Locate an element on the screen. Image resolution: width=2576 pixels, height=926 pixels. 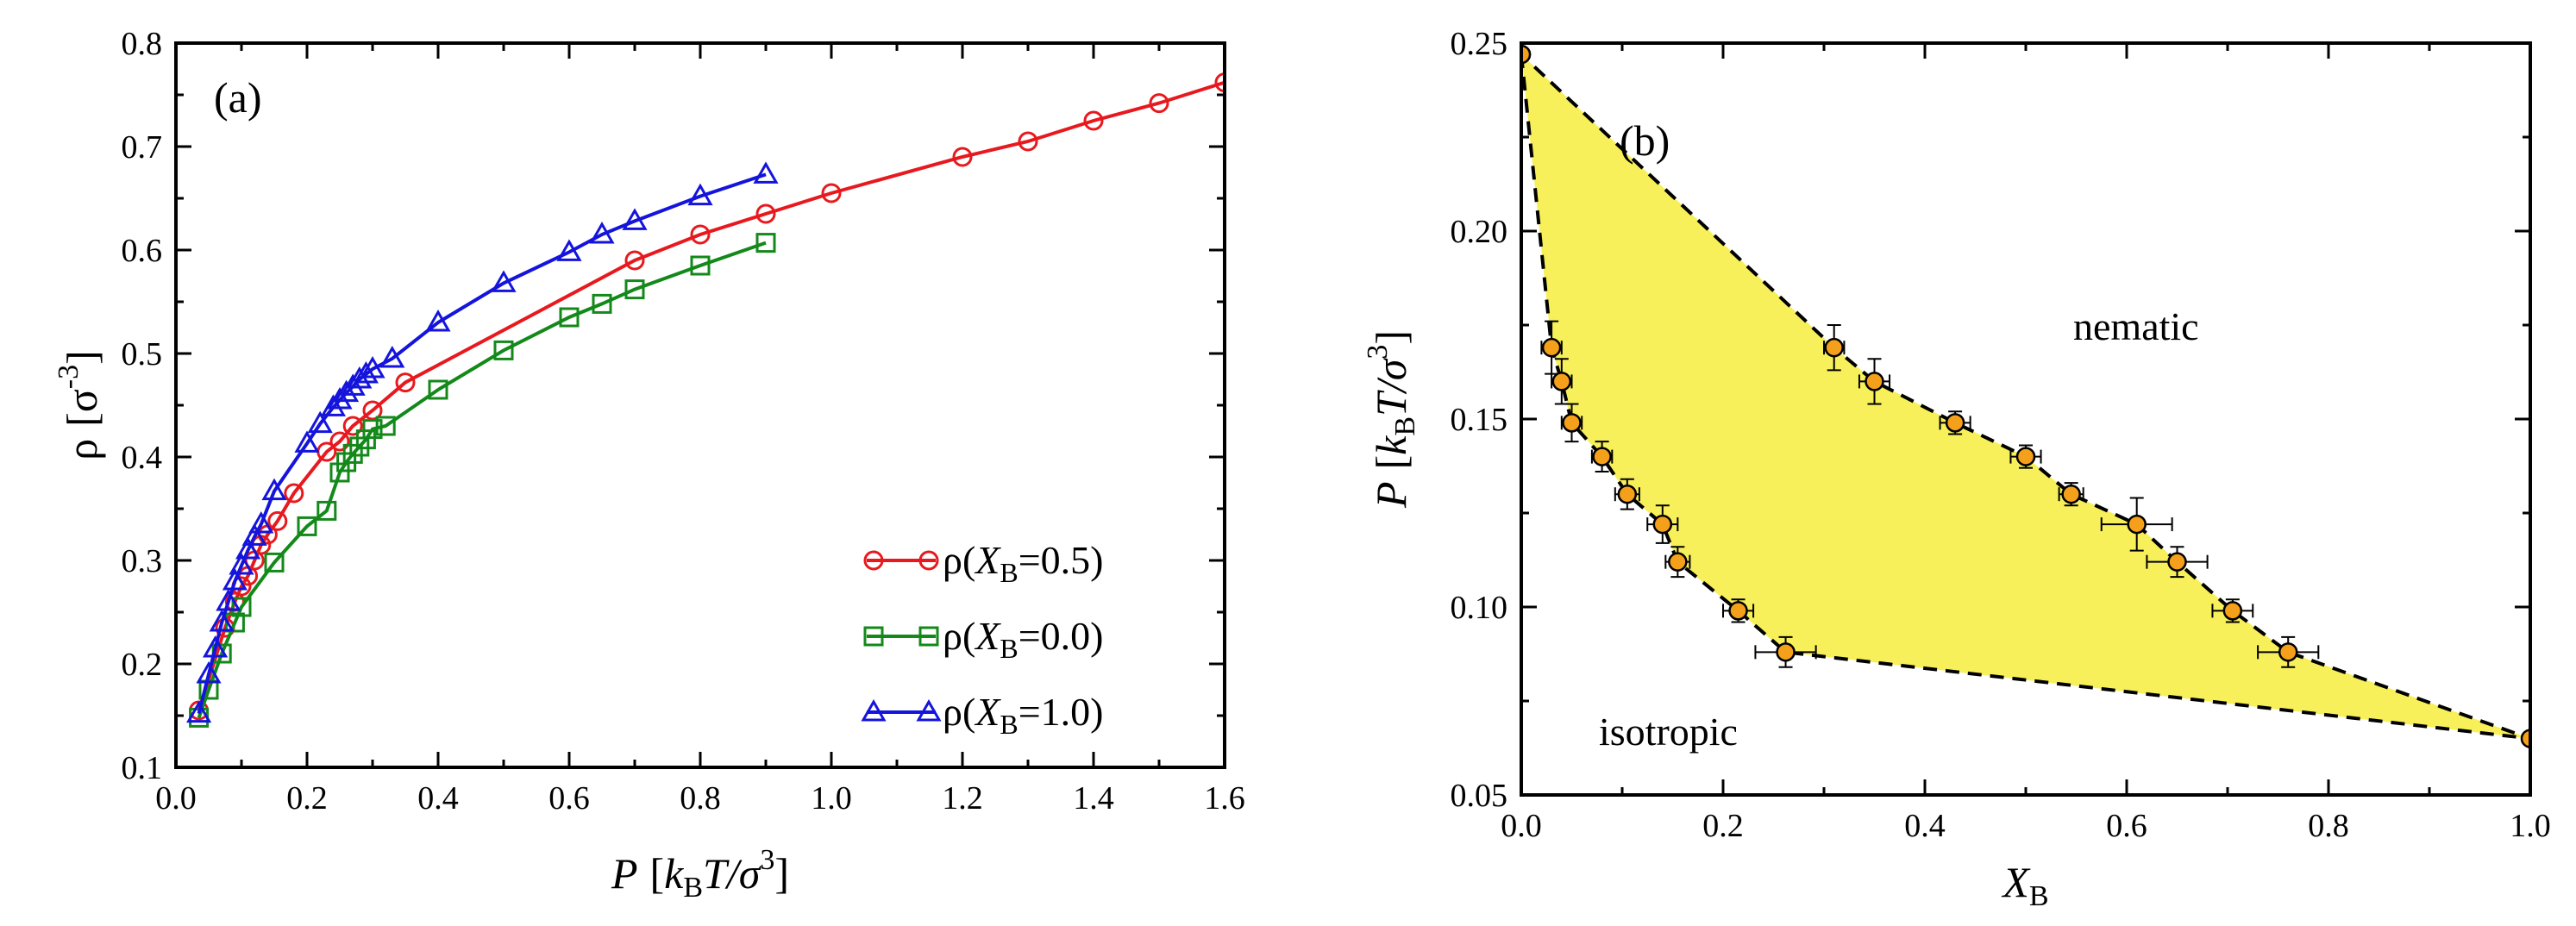
panel-b-xlabel: XB is located at coordinates (2024, 885).